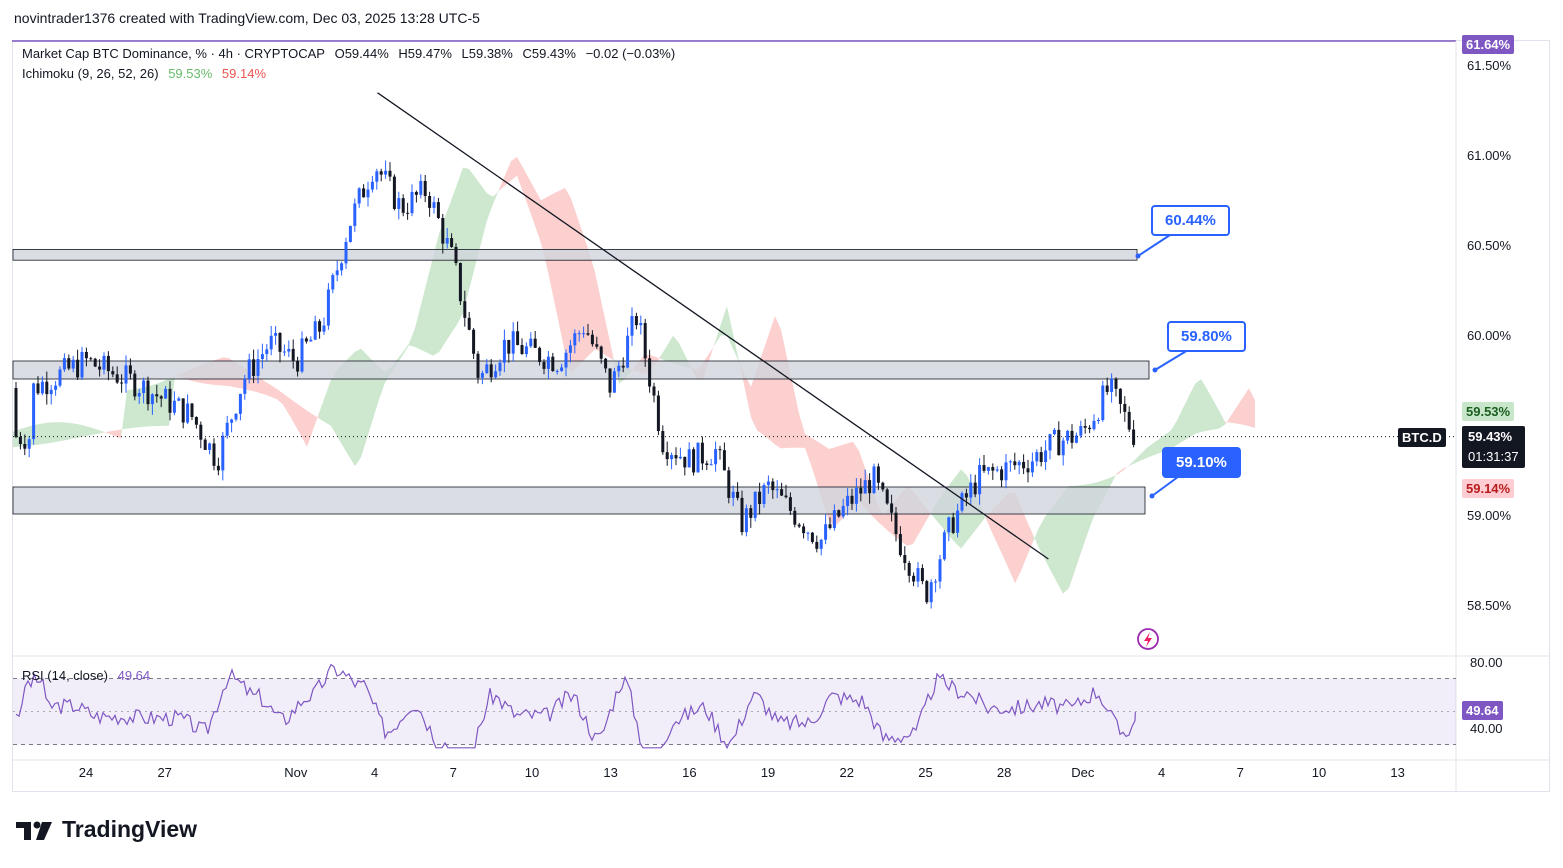 The height and width of the screenshot is (868, 1563). What do you see at coordinates (742, 772) in the screenshot?
I see `time-axis: 24 27 Nov 4 7 10 13 16 19 22 25 28 Dec 4 7 10 13` at bounding box center [742, 772].